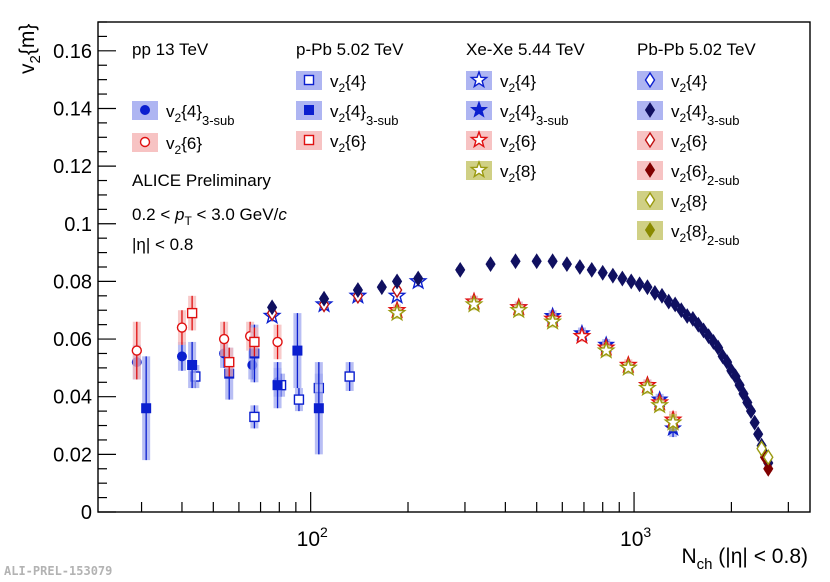 The height and width of the screenshot is (582, 830). Describe the element at coordinates (27, 40) in the screenshot. I see `y-axis-label-rest: {m}` at that location.